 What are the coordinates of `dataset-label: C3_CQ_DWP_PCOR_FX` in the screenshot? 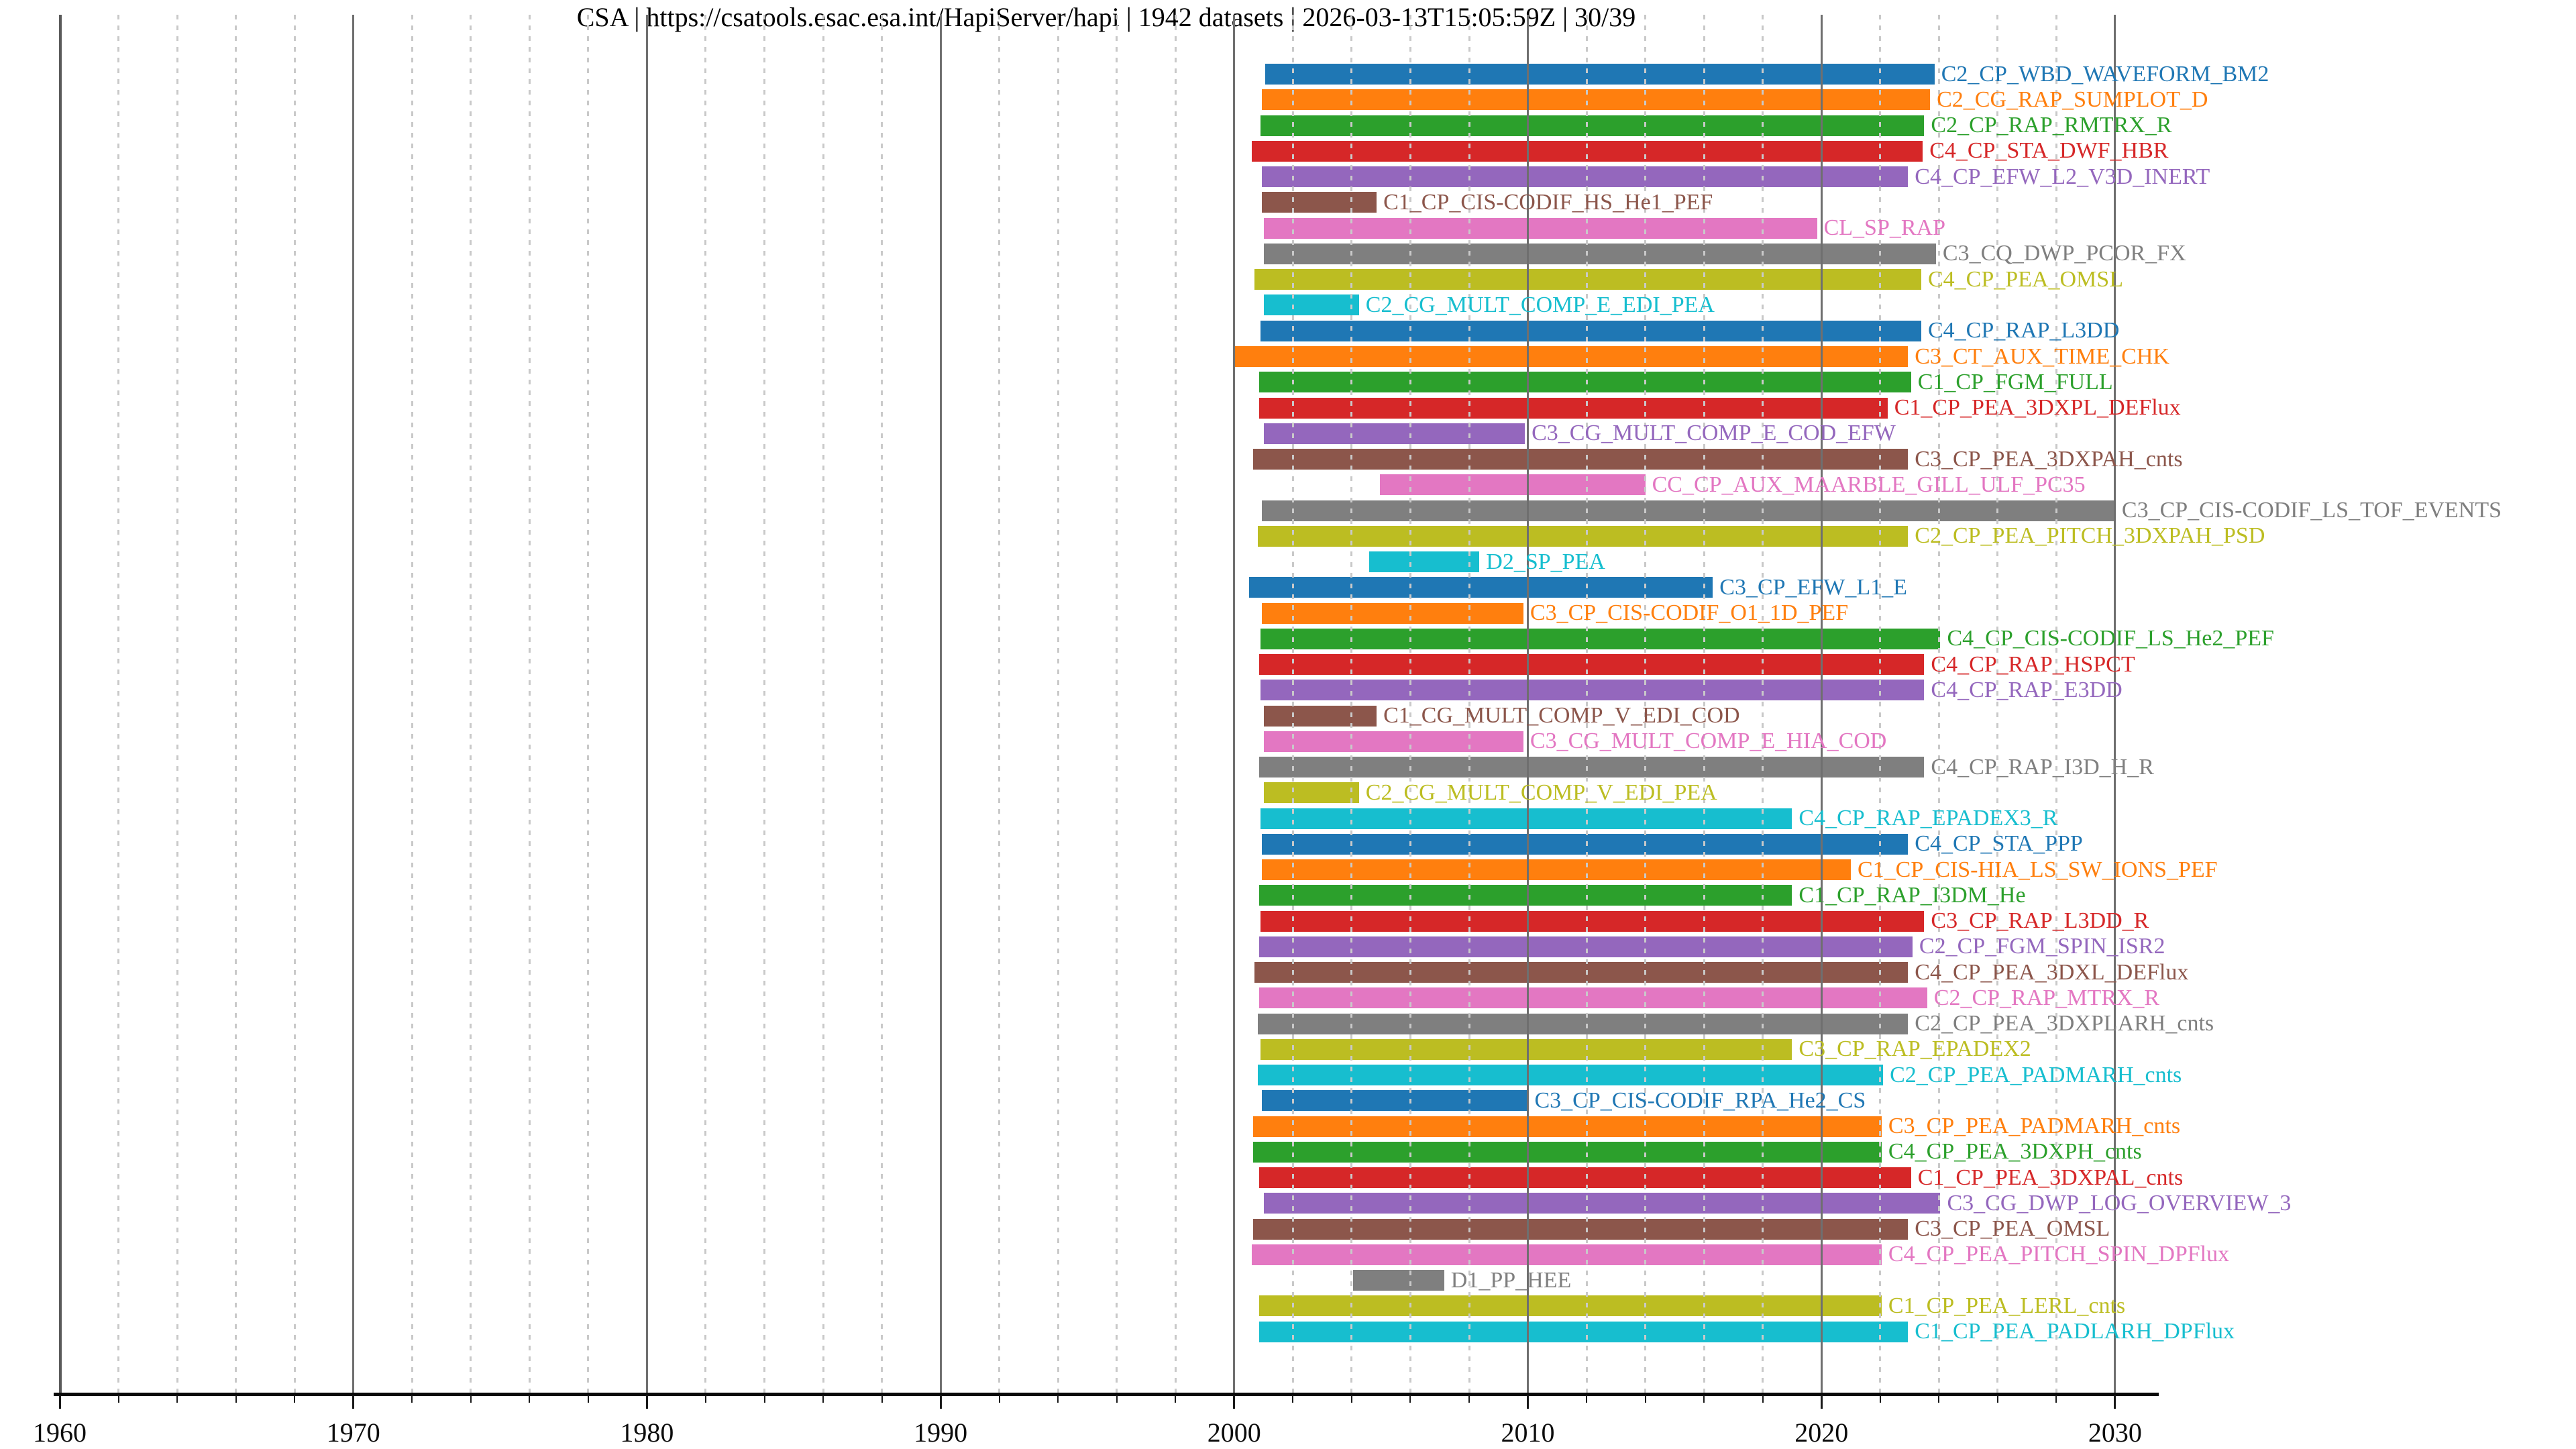 It's located at (2064, 253).